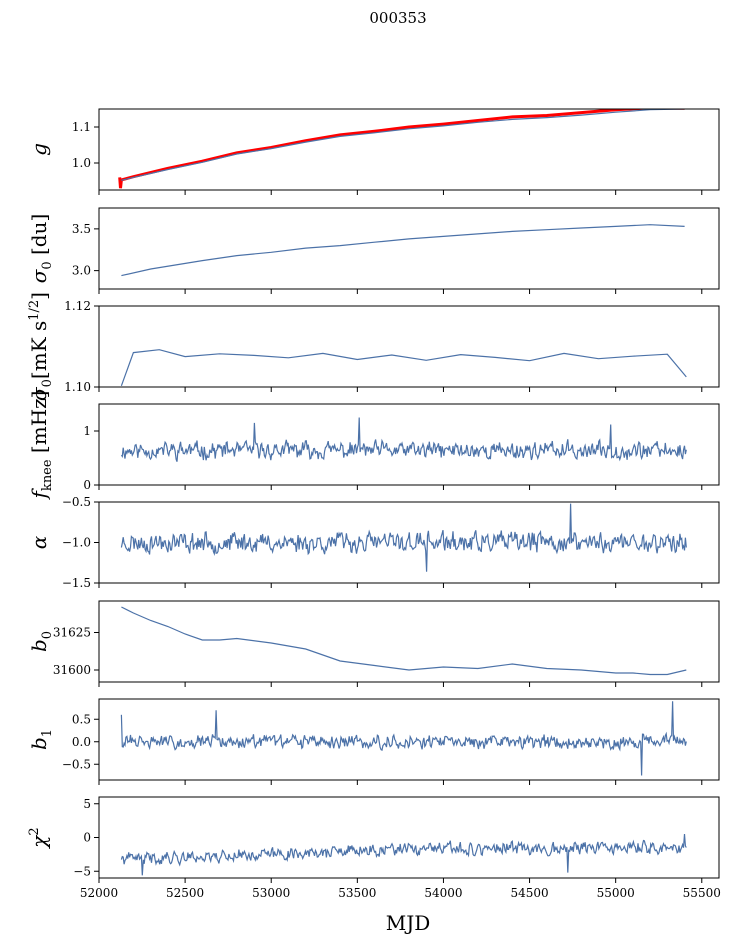 Image resolution: width=729 pixels, height=944 pixels. I want to click on panel-2-axes-frame, so click(409, 248).